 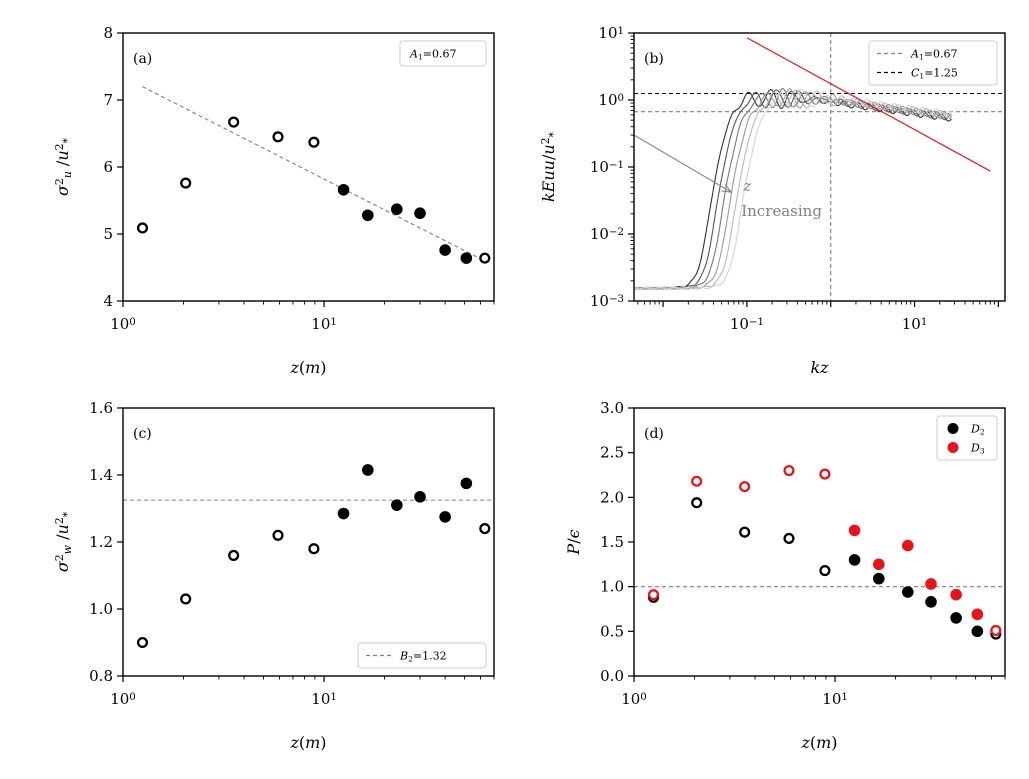 What do you see at coordinates (683, 163) in the screenshot?
I see `increasing-arrow-shaft` at bounding box center [683, 163].